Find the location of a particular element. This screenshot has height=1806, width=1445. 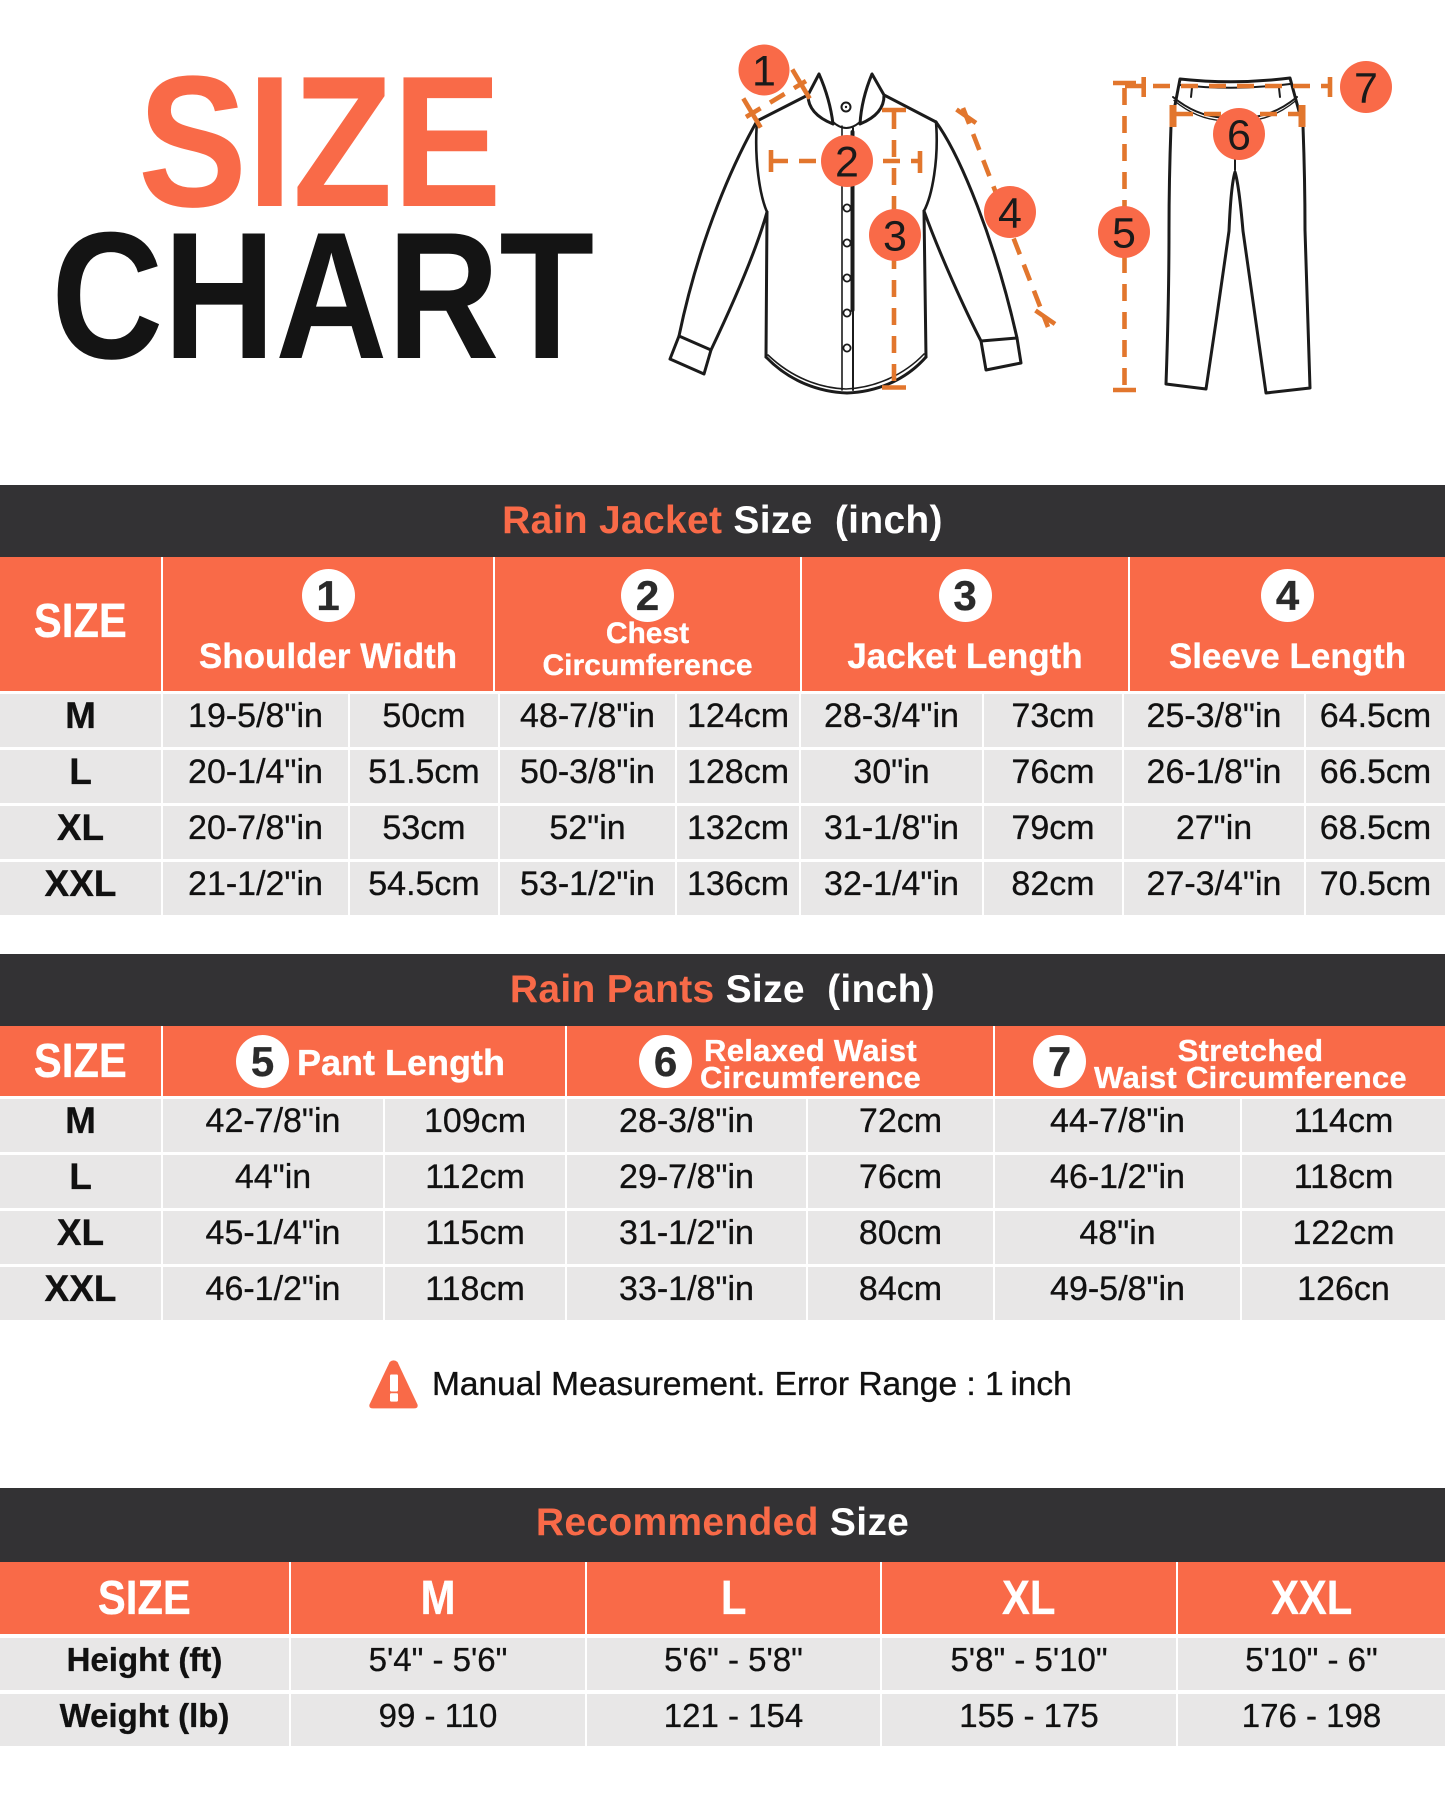

svg-text: 2 is located at coordinates (847, 163).